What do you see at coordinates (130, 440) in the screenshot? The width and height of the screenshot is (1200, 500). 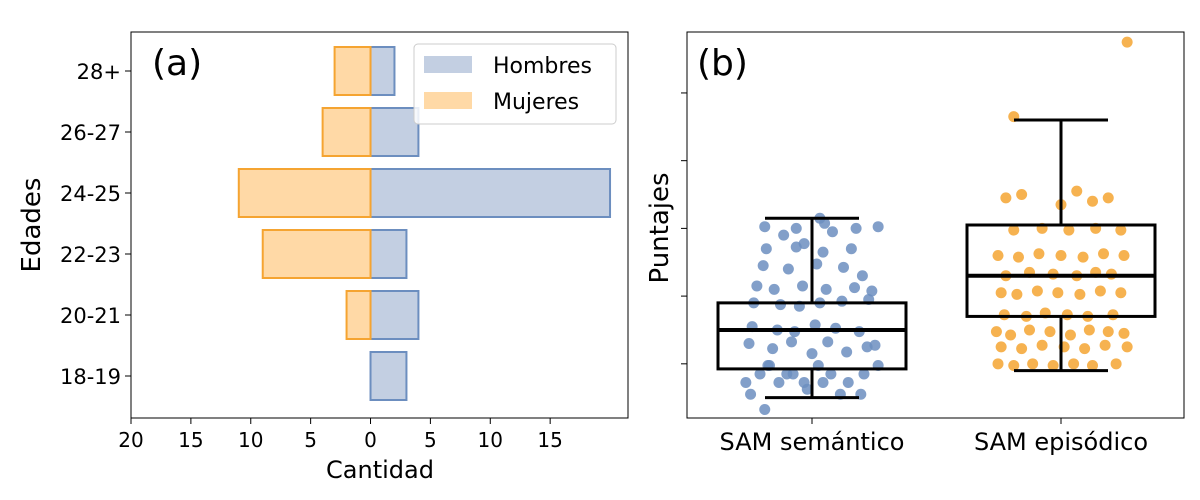 I see `x-tick-label: 20` at bounding box center [130, 440].